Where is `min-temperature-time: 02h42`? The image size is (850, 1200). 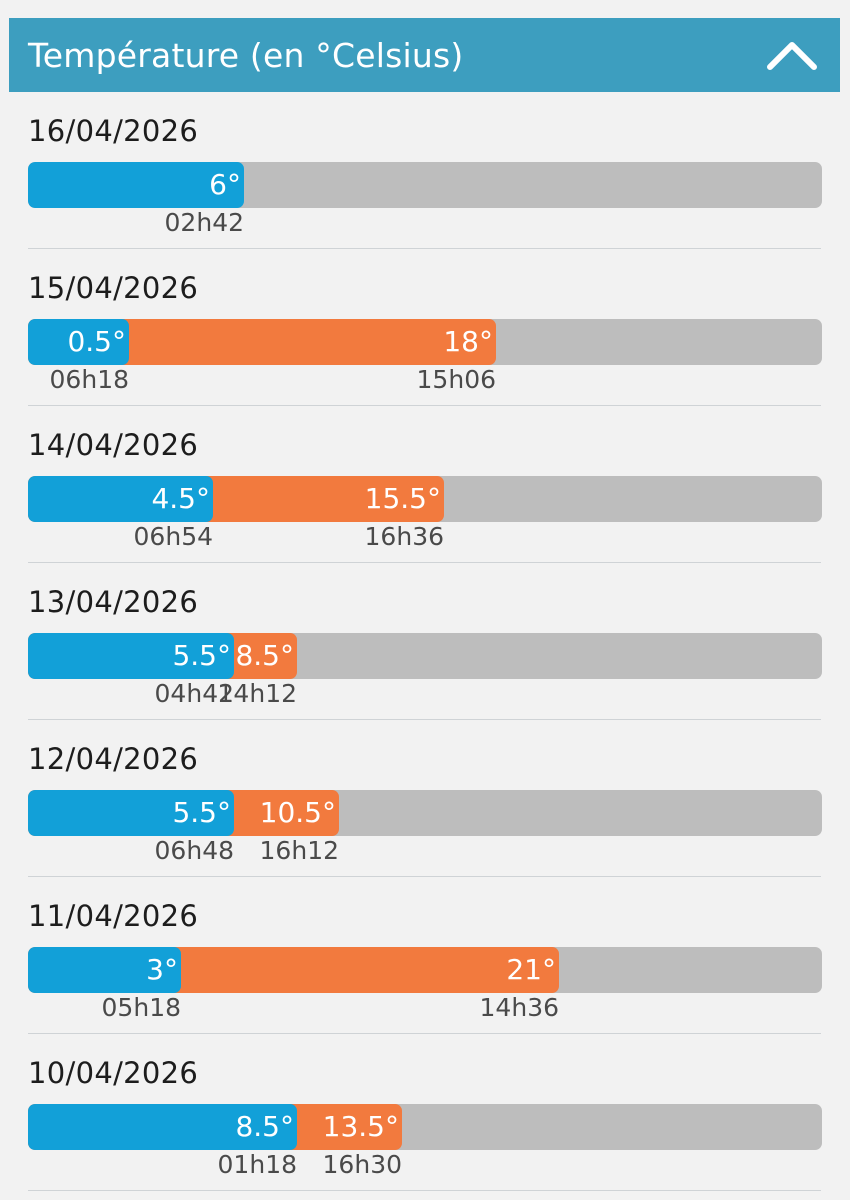 min-temperature-time: 02h42 is located at coordinates (204, 222).